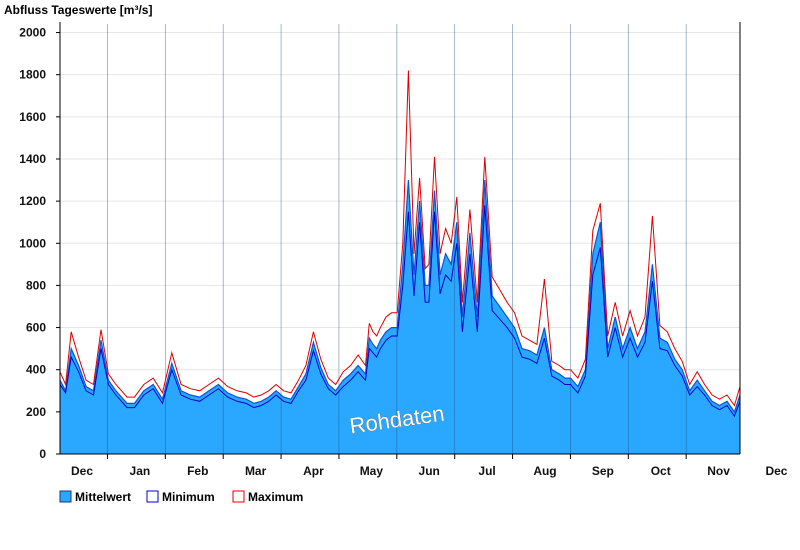  Describe the element at coordinates (140, 471) in the screenshot. I see `x-tick-label: Jan` at that location.